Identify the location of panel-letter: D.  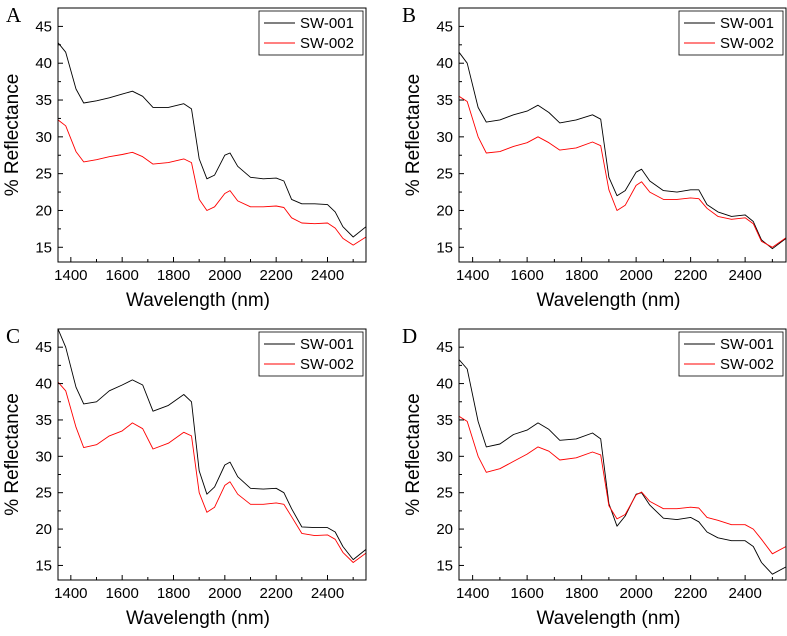
(409, 336).